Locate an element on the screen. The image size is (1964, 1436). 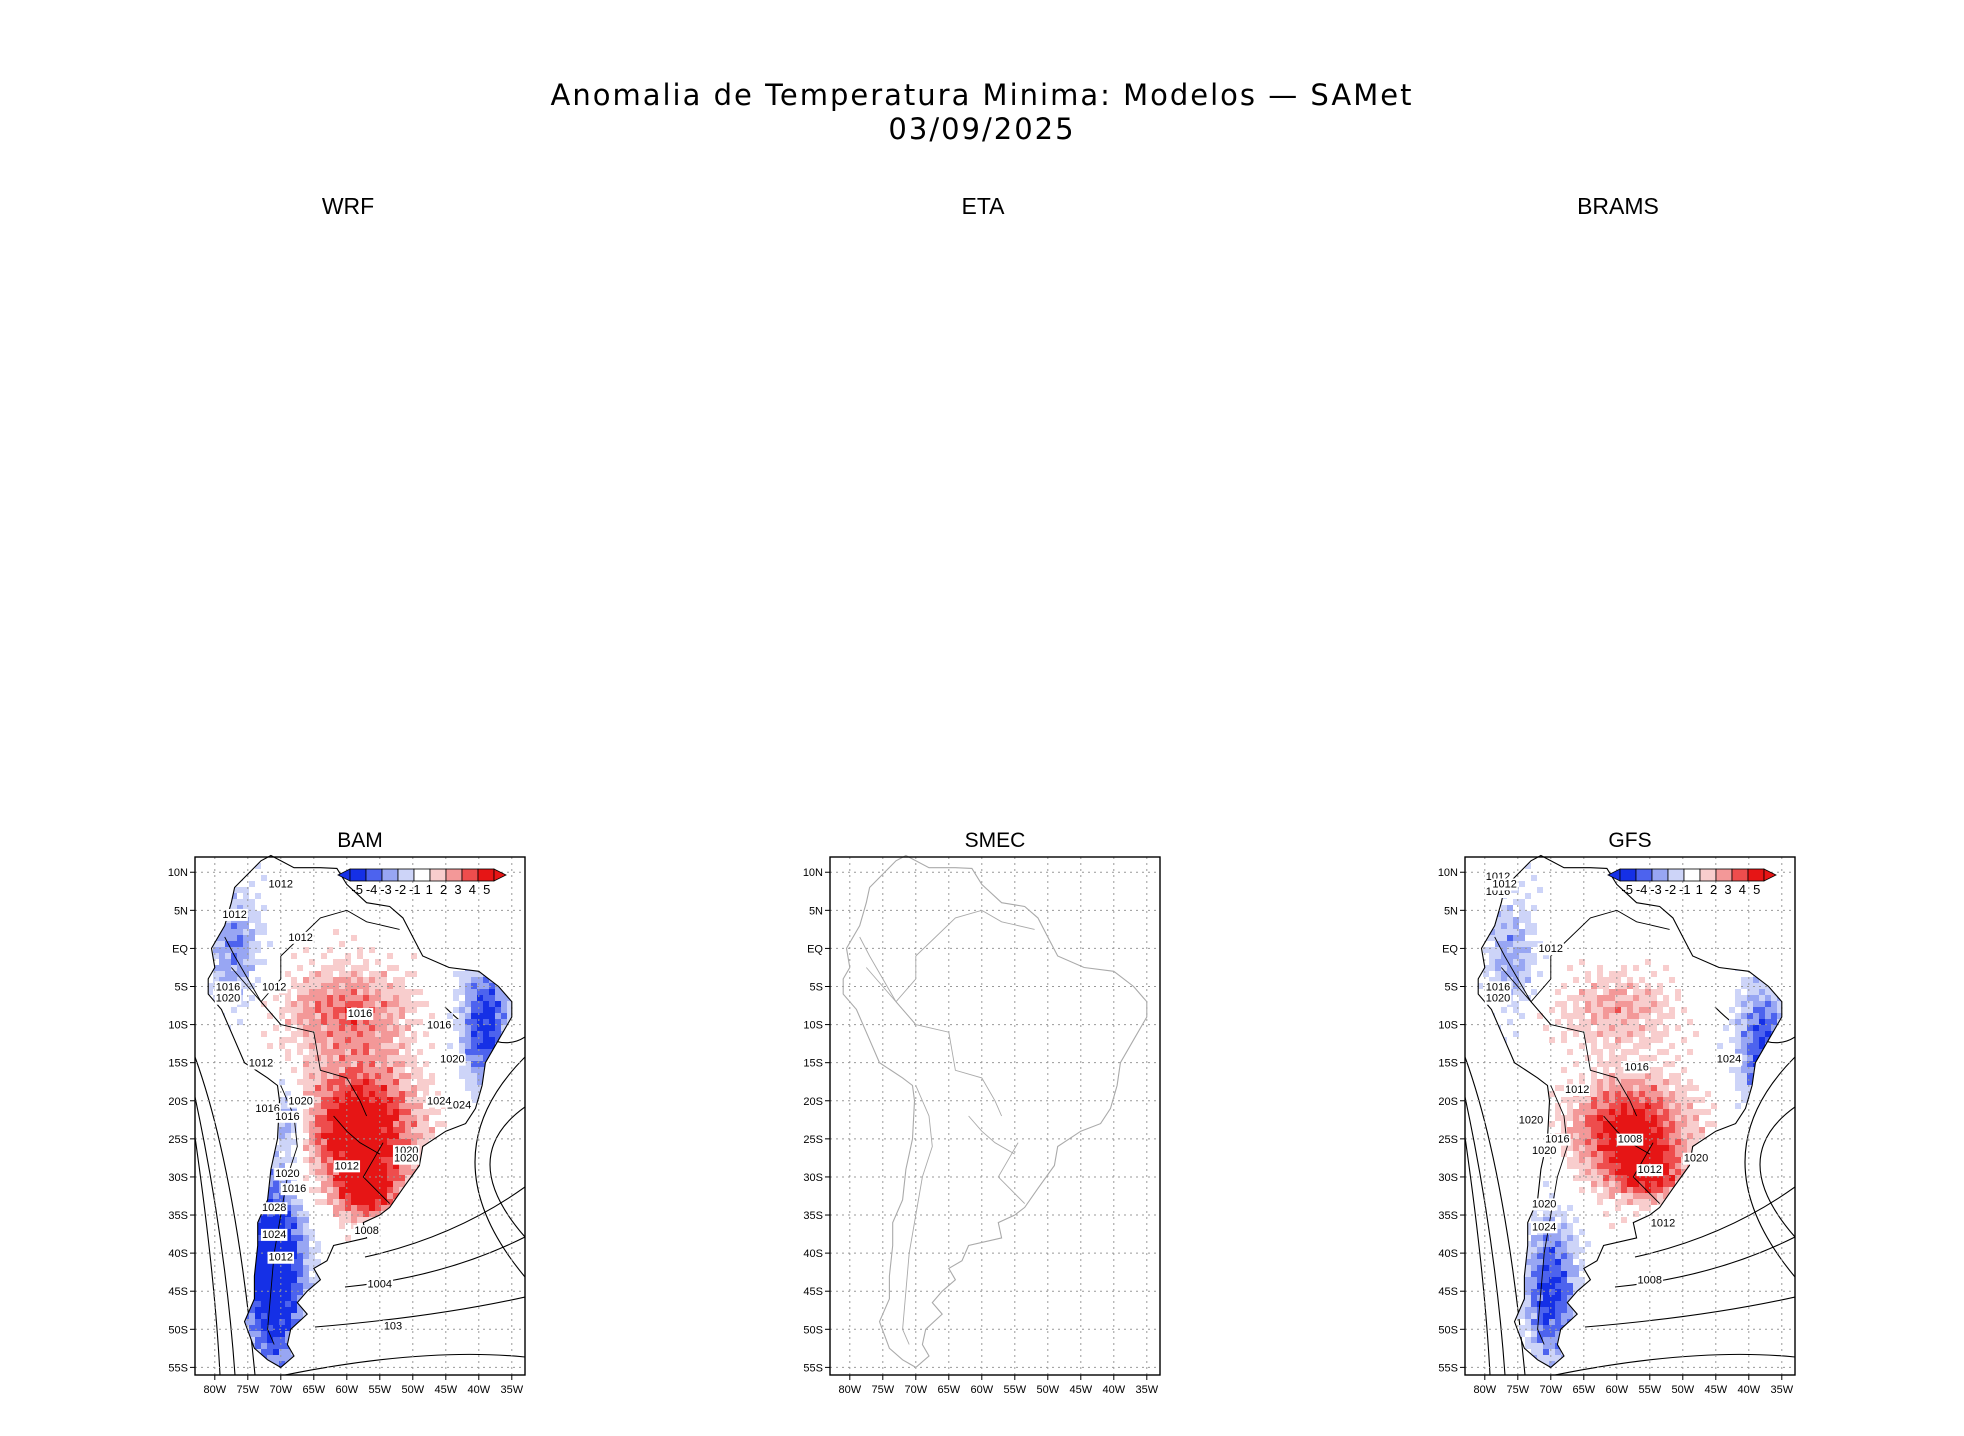
panel-title: BAM is located at coordinates (360, 840).